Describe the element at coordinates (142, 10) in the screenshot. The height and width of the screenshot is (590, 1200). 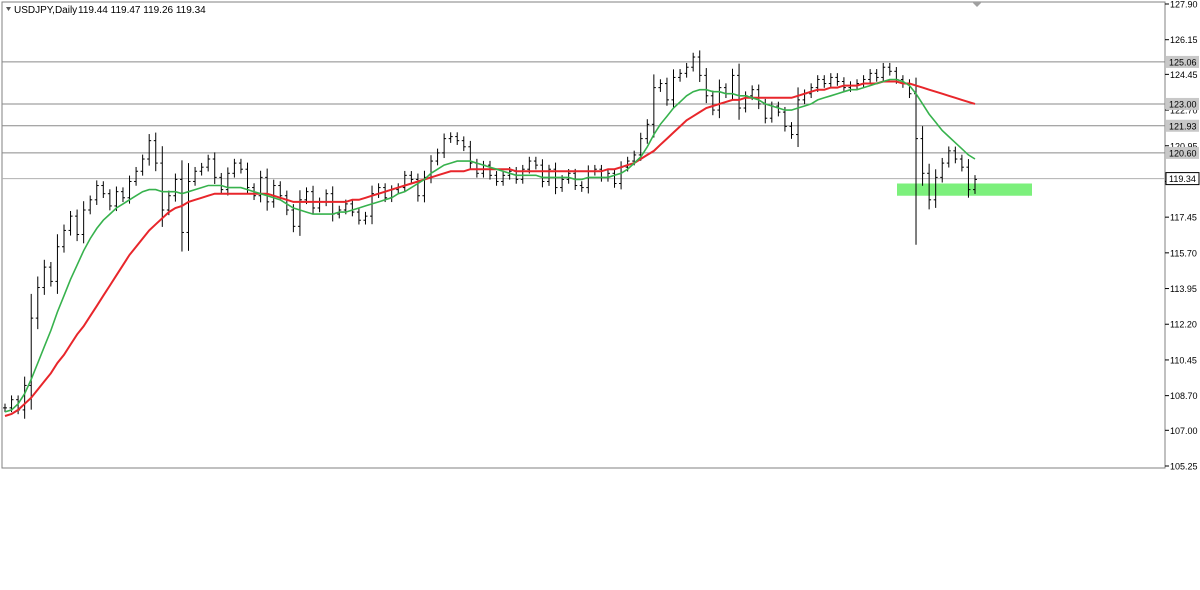
I see `ohlc-readout: 119.44 119.47 119.26 119.34` at that location.